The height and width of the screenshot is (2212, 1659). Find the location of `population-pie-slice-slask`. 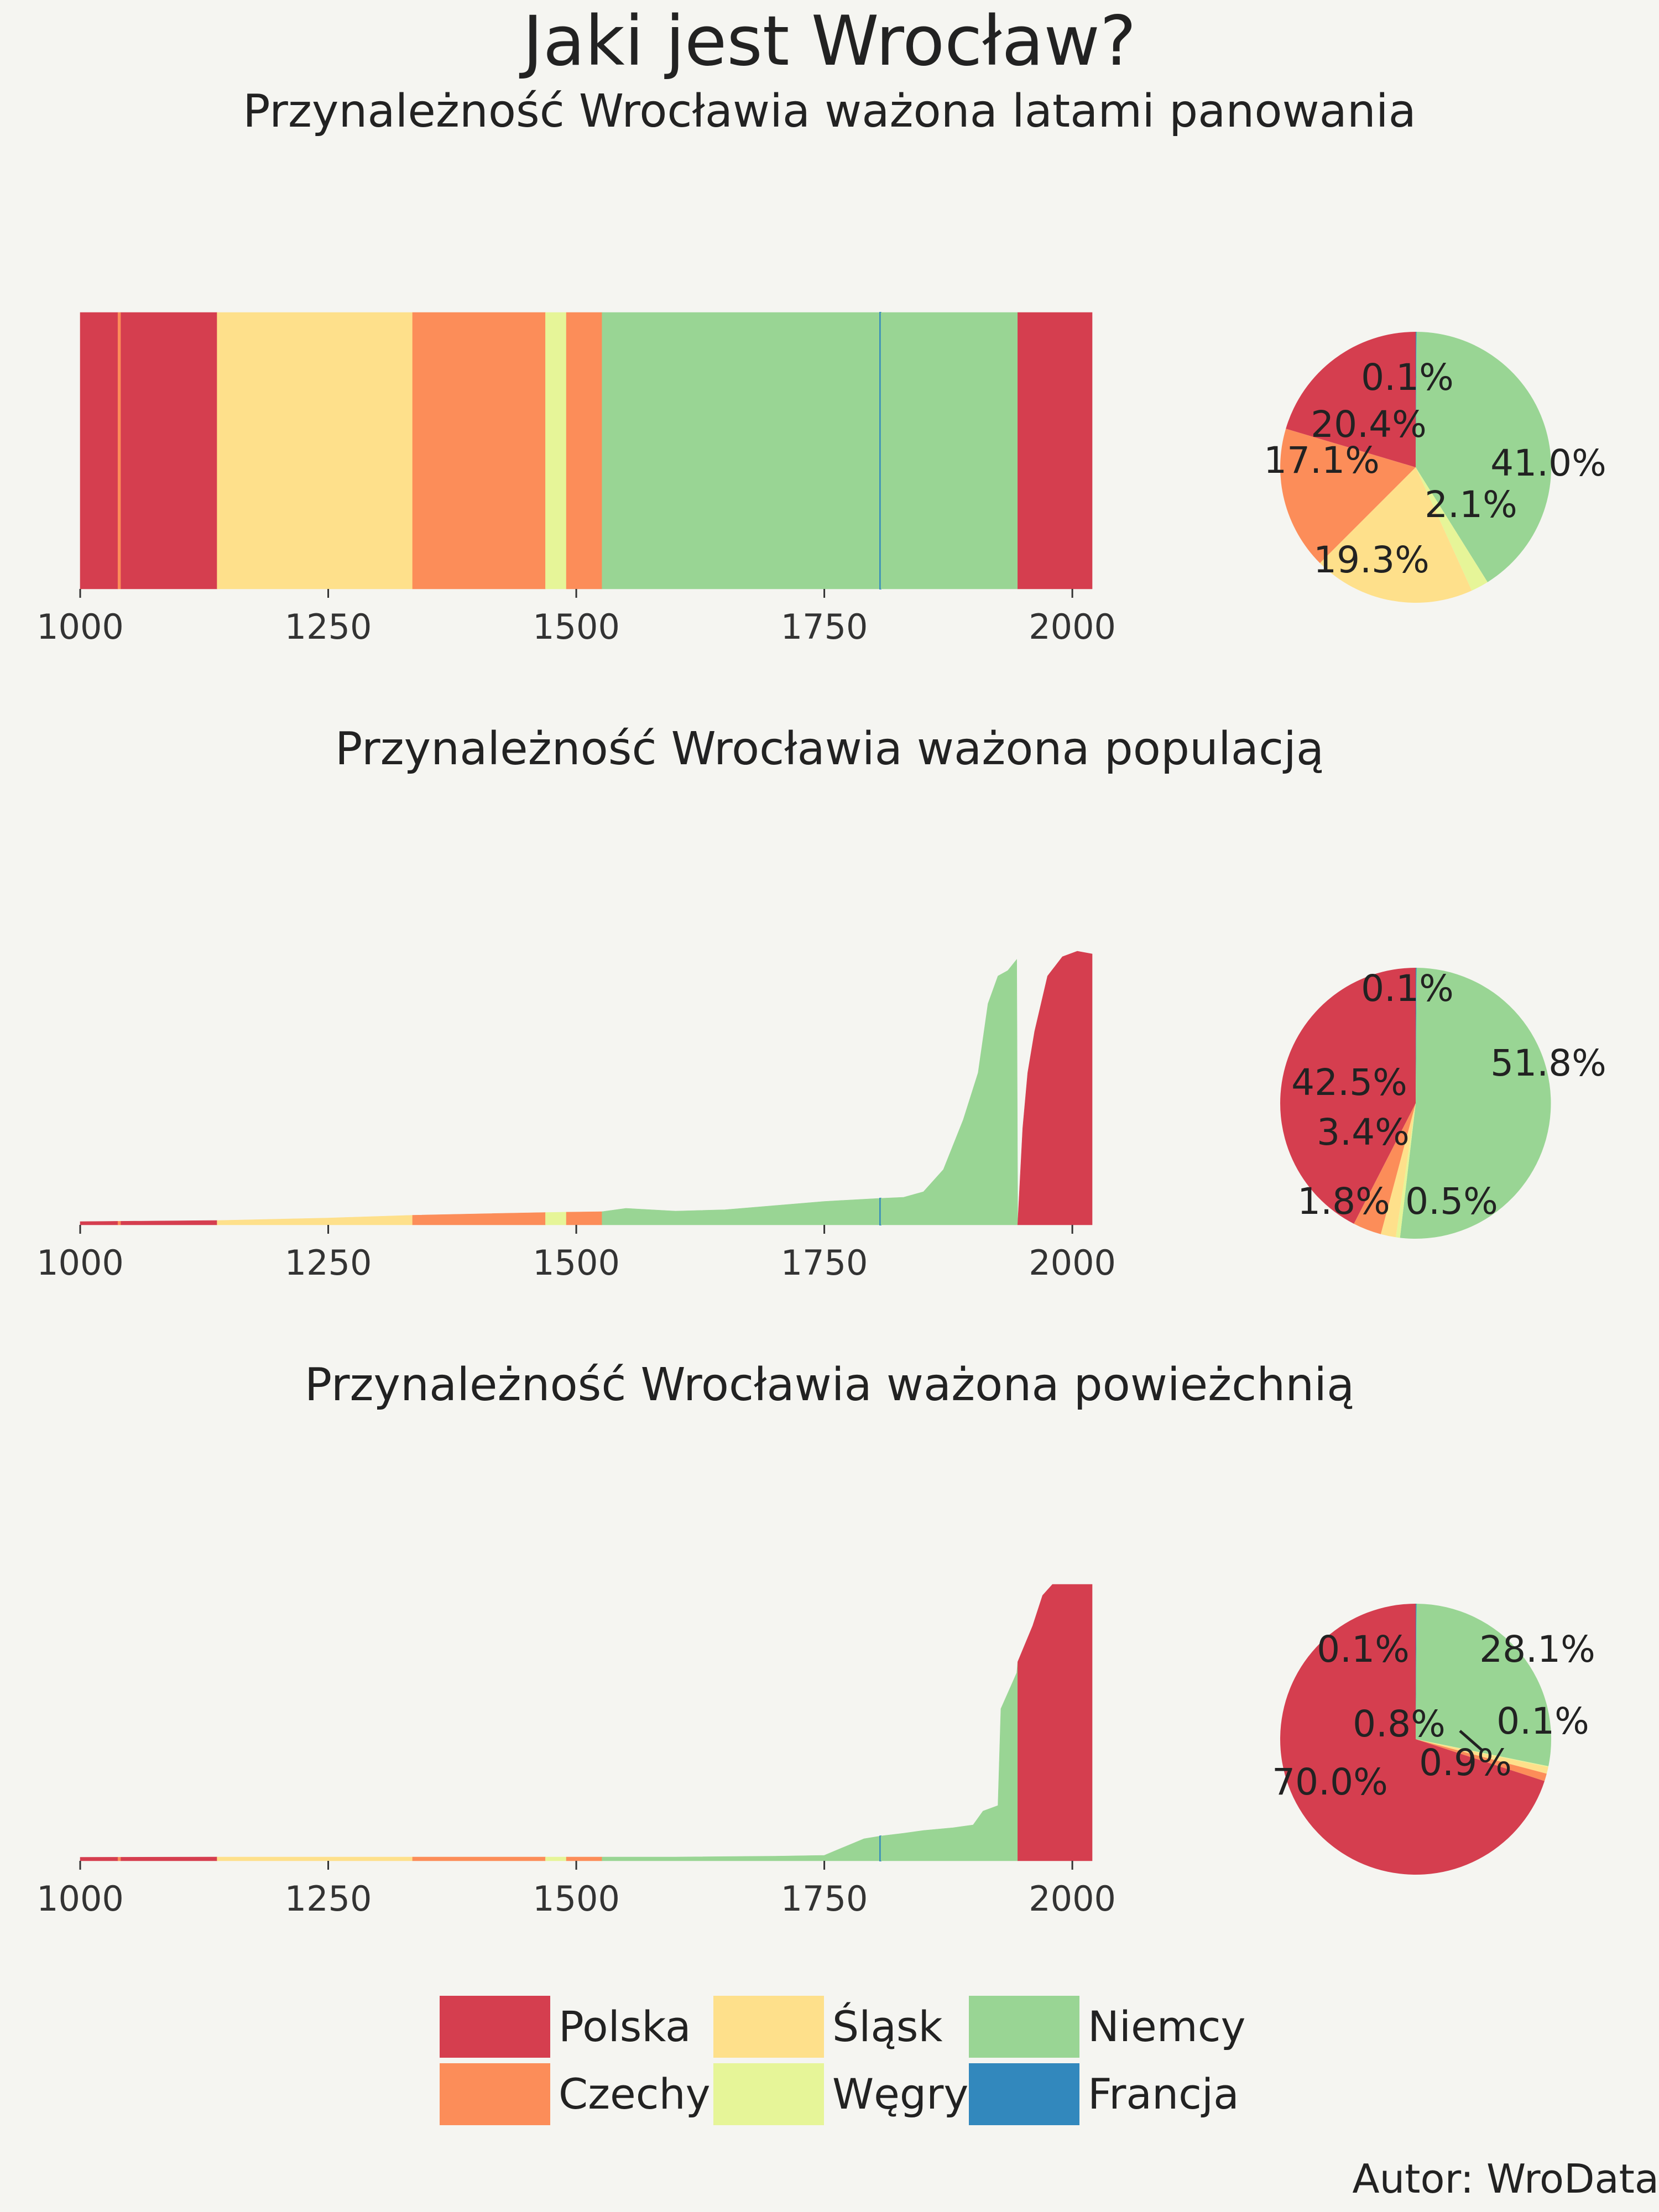

population-pie-slice-slask is located at coordinates (1398, 1171).